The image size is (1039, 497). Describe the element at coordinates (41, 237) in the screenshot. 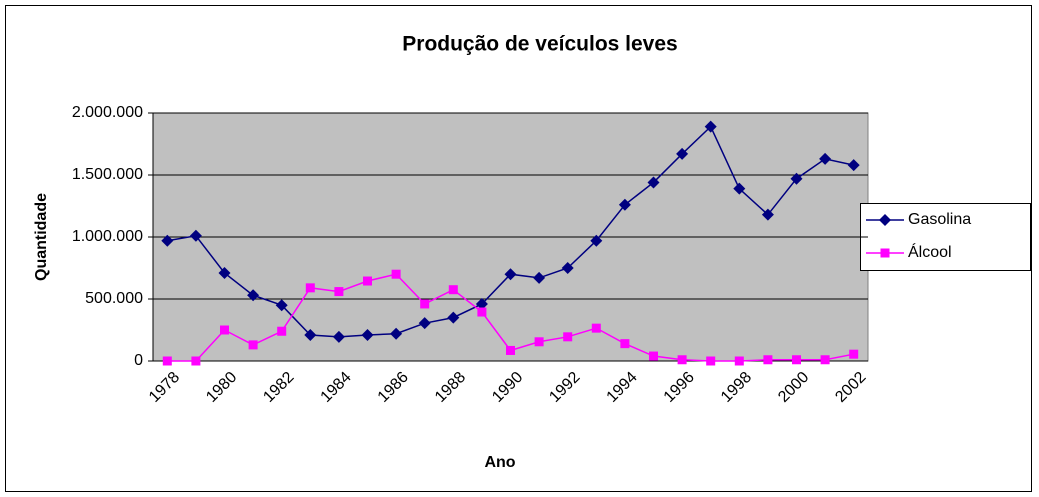

I see `y-axis-title: Quantidade` at that location.